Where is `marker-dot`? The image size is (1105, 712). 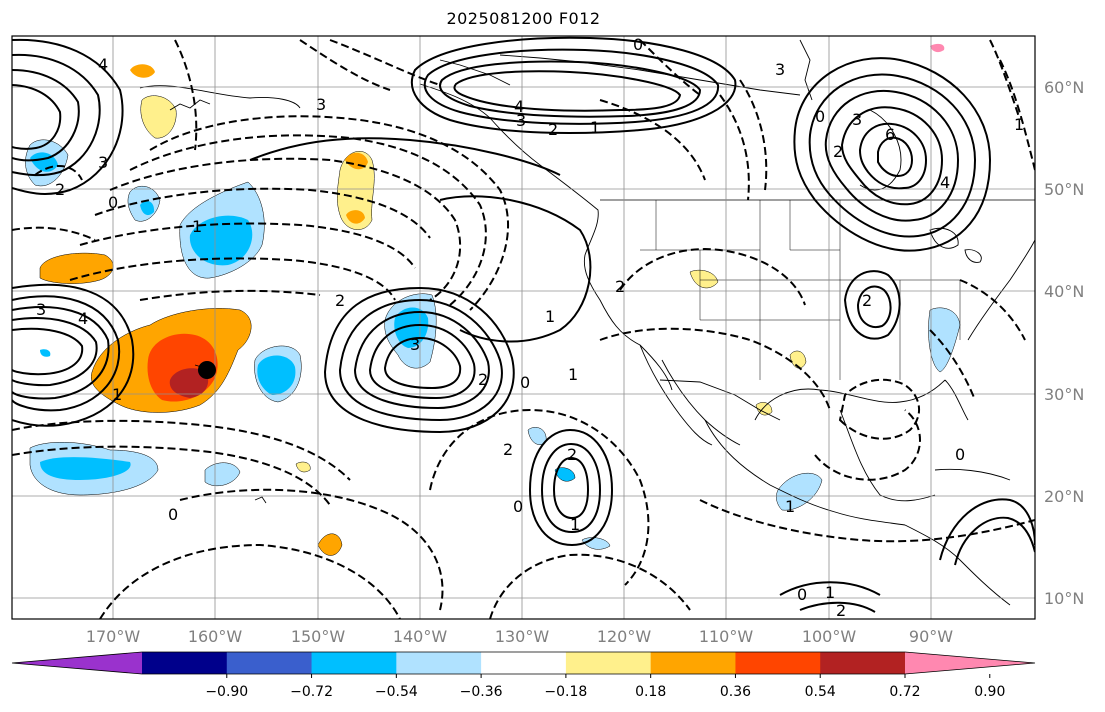 marker-dot is located at coordinates (207, 370).